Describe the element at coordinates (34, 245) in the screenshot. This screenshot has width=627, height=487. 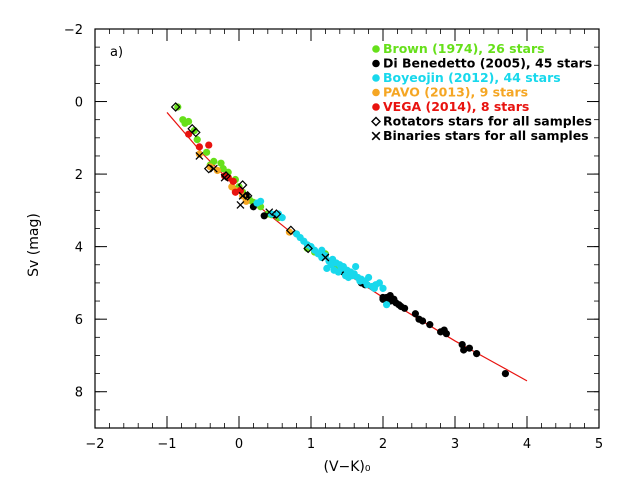
I see `y-axis-label: Sv (mag)` at that location.